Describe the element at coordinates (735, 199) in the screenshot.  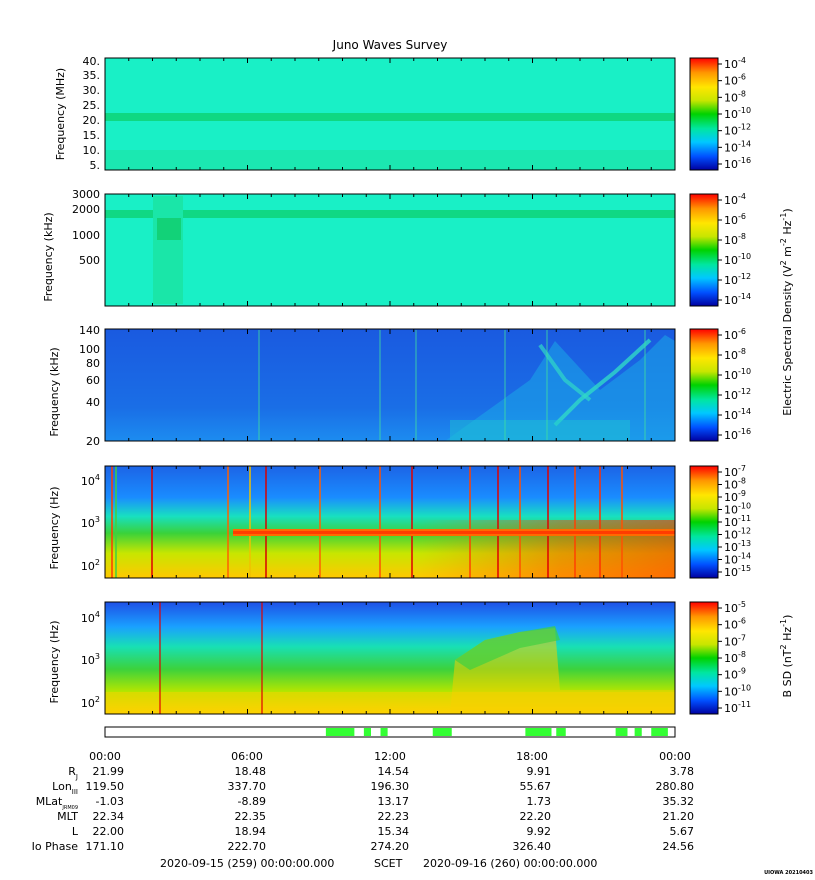
I see `colorbar-tick-label: 10⁻⁴` at that location.